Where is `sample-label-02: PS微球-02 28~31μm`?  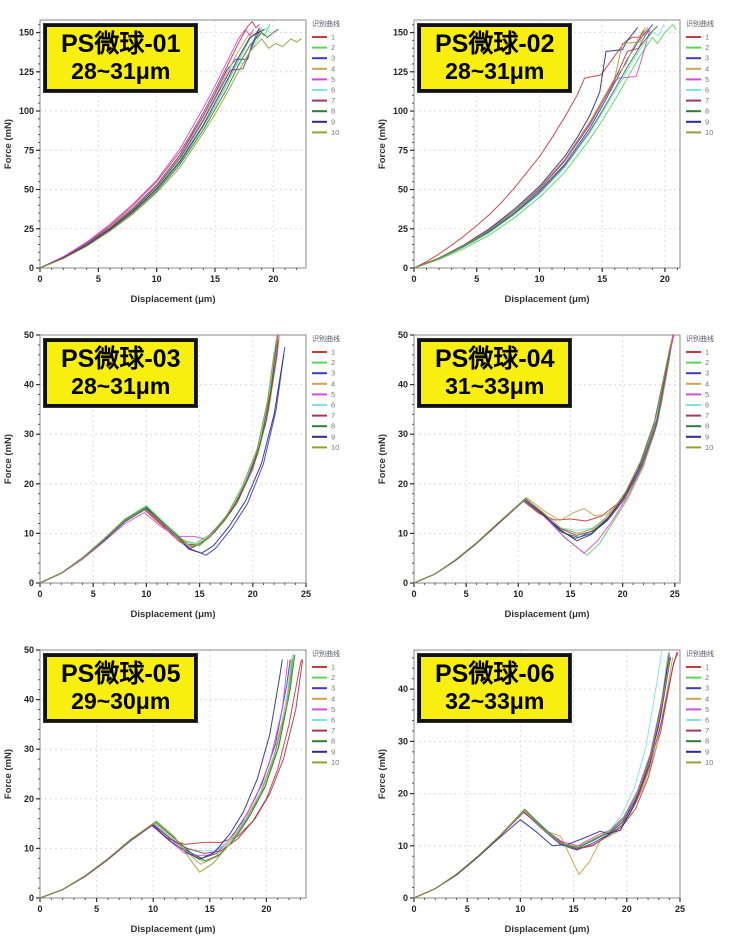
sample-label-02: PS微球-02 28~31μm is located at coordinates (495, 58).